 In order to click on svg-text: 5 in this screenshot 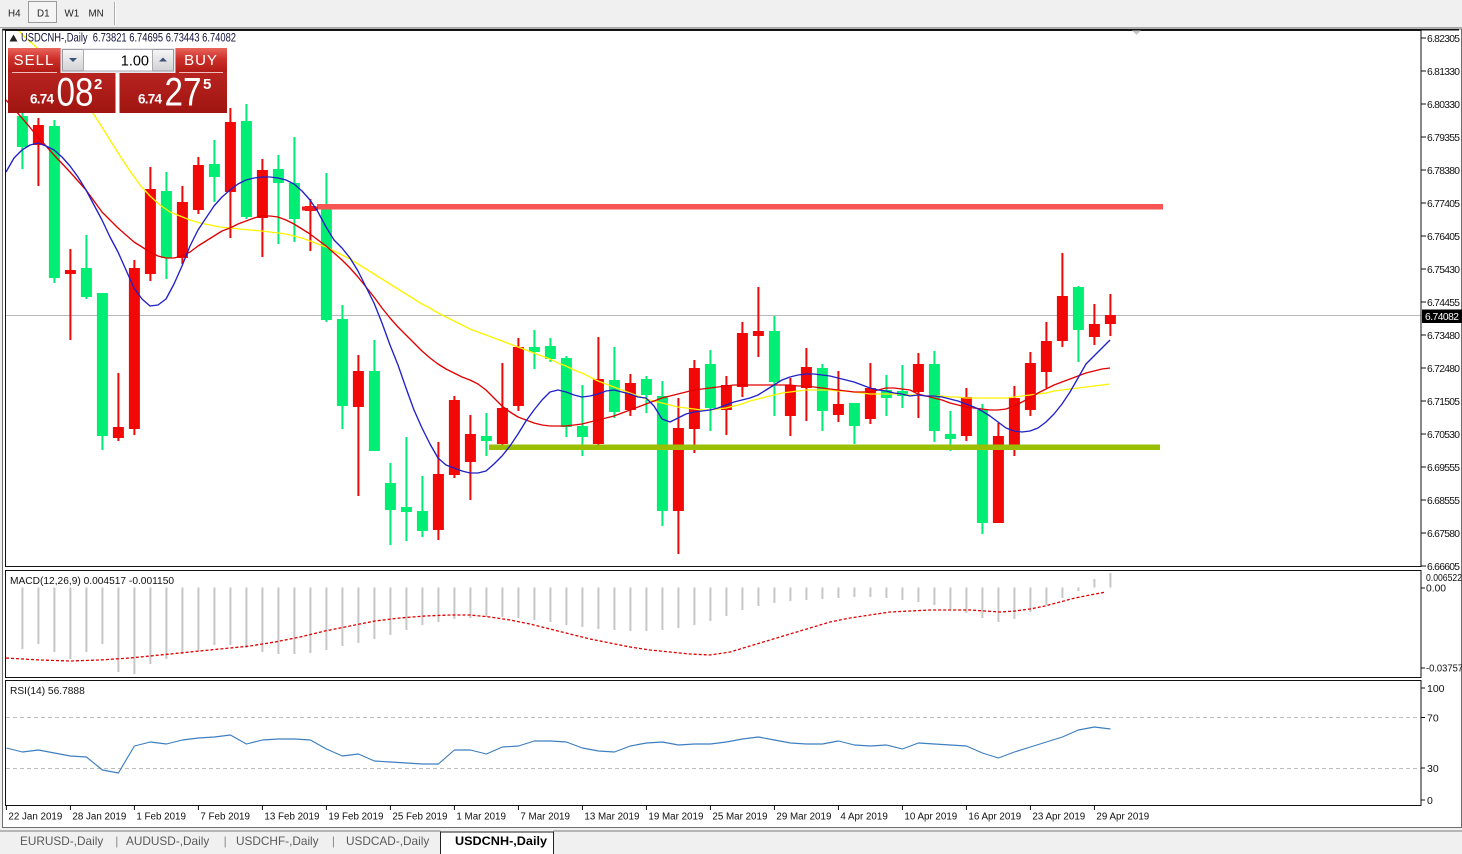, I will do `click(207, 84)`.